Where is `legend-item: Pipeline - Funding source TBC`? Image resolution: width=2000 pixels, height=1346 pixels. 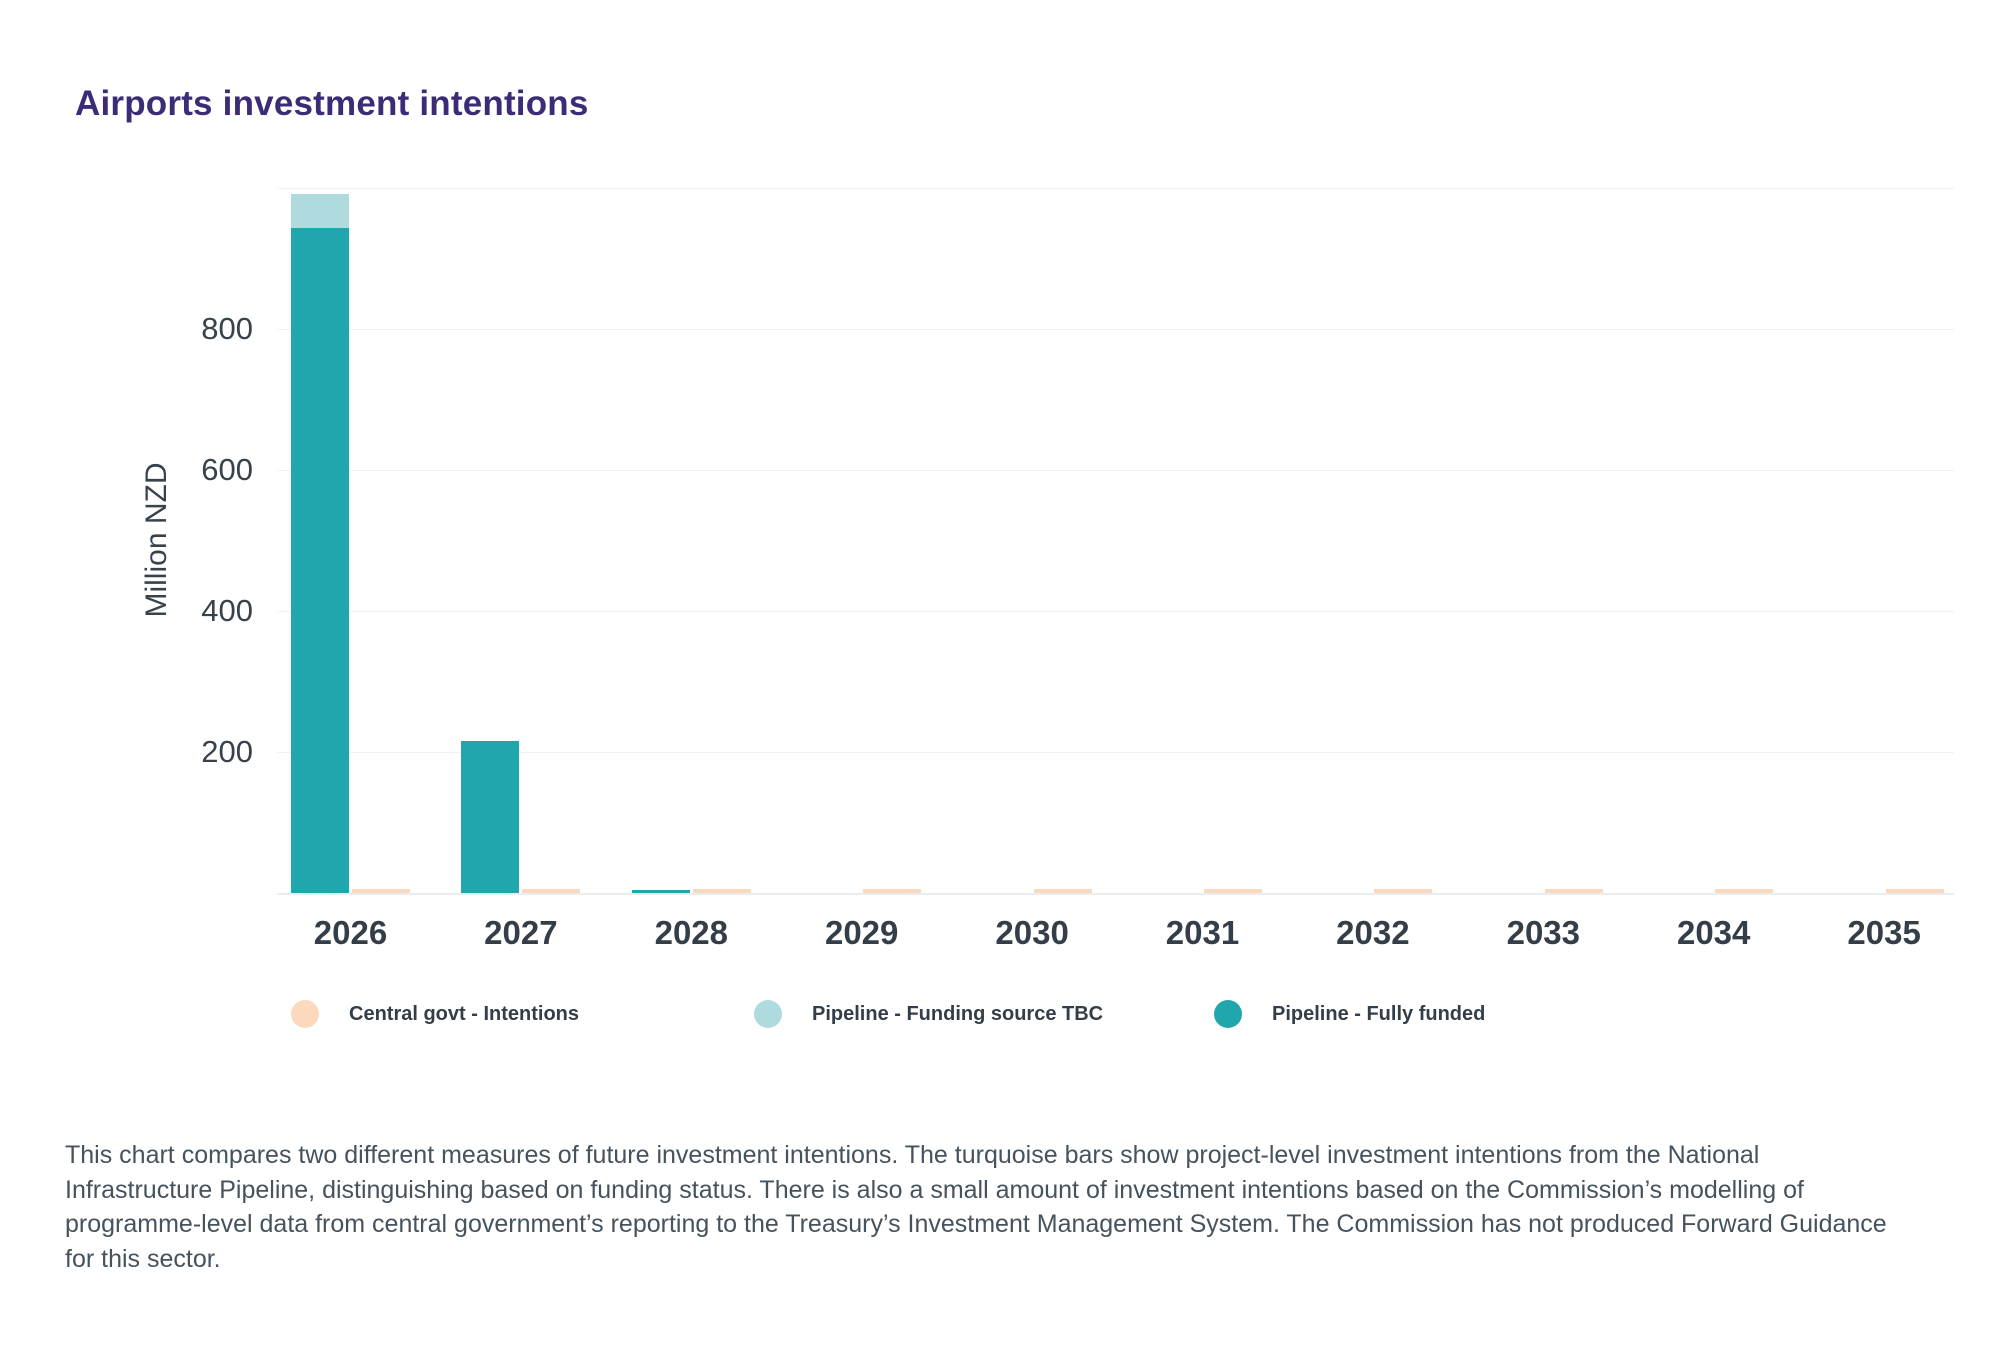 legend-item: Pipeline - Funding source TBC is located at coordinates (928, 1014).